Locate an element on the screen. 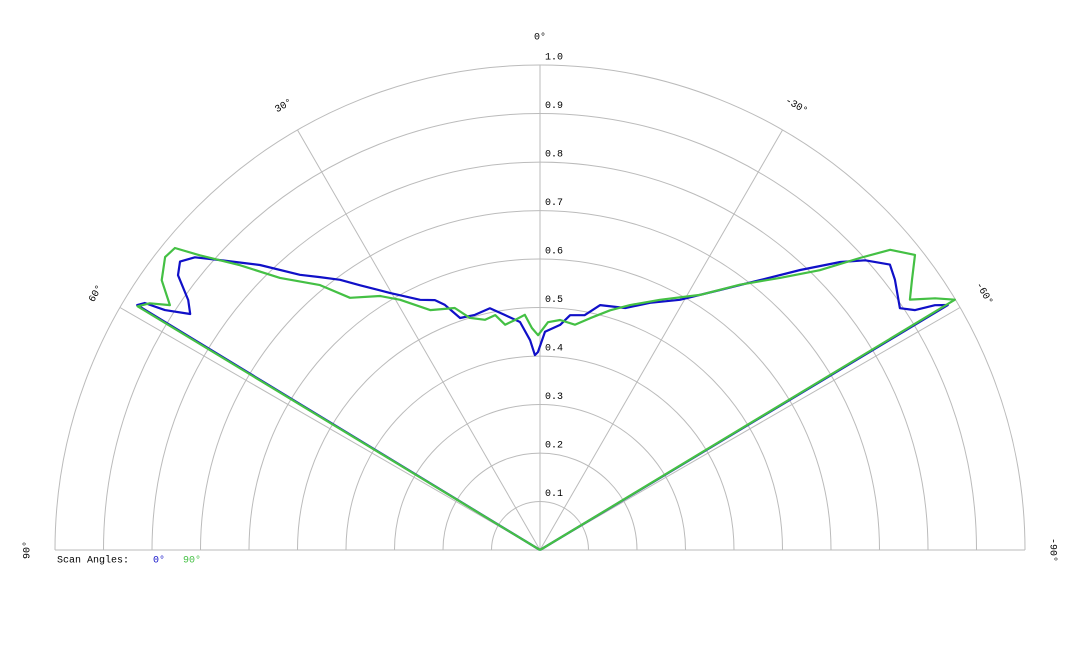  r-tick-label: 1.0 is located at coordinates (554, 58).